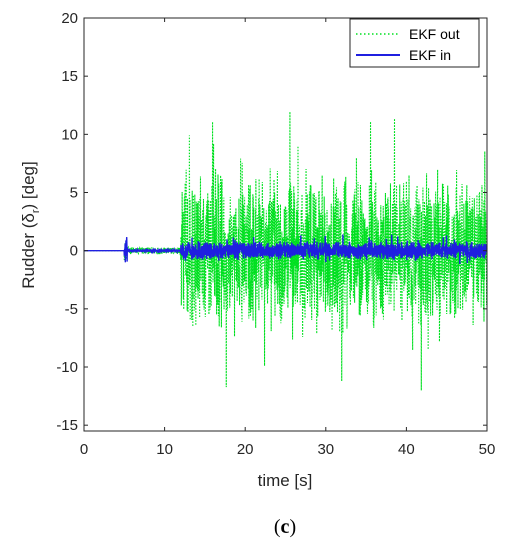 The width and height of the screenshot is (506, 550). I want to click on legend: EKF out EKF in, so click(414, 43).